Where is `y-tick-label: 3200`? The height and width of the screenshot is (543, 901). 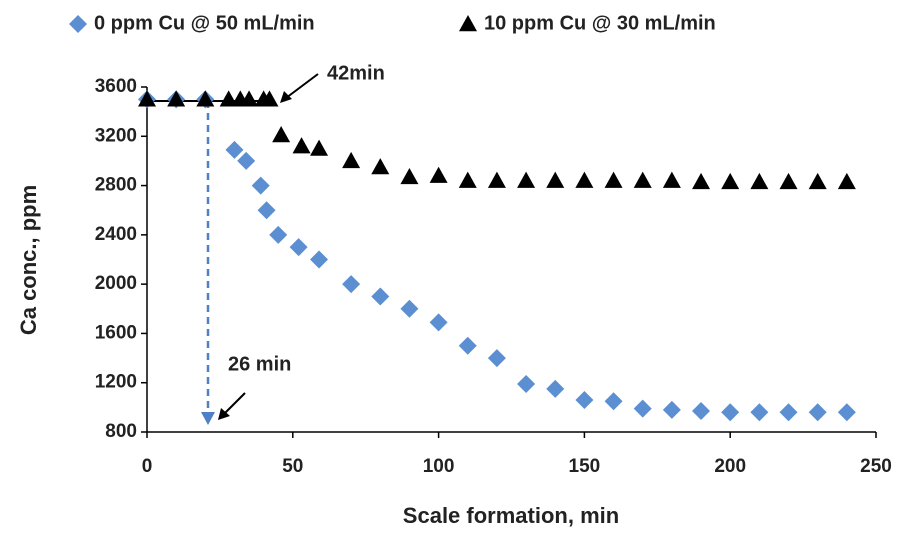 y-tick-label: 3200 is located at coordinates (116, 135).